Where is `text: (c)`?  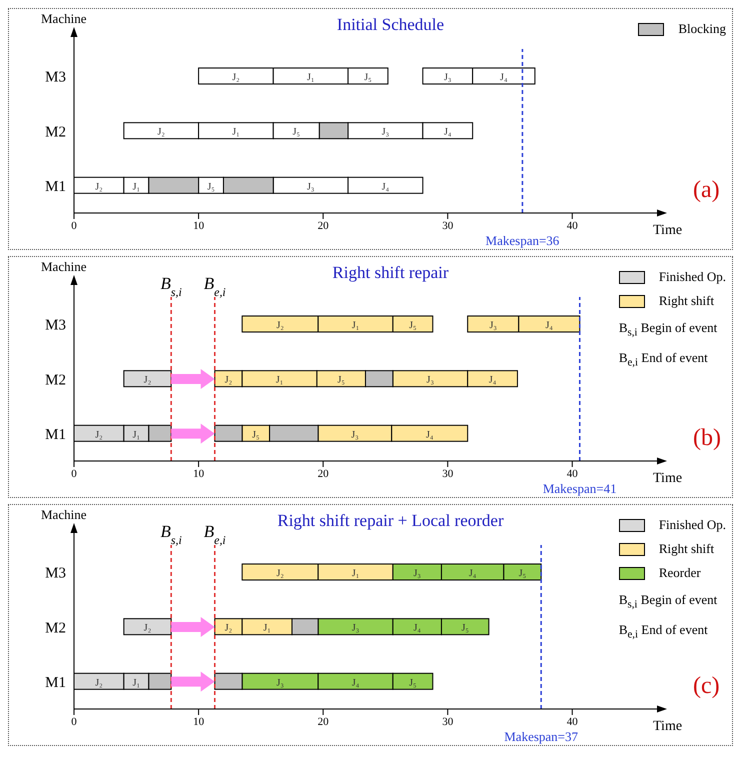 text: (c) is located at coordinates (706, 686).